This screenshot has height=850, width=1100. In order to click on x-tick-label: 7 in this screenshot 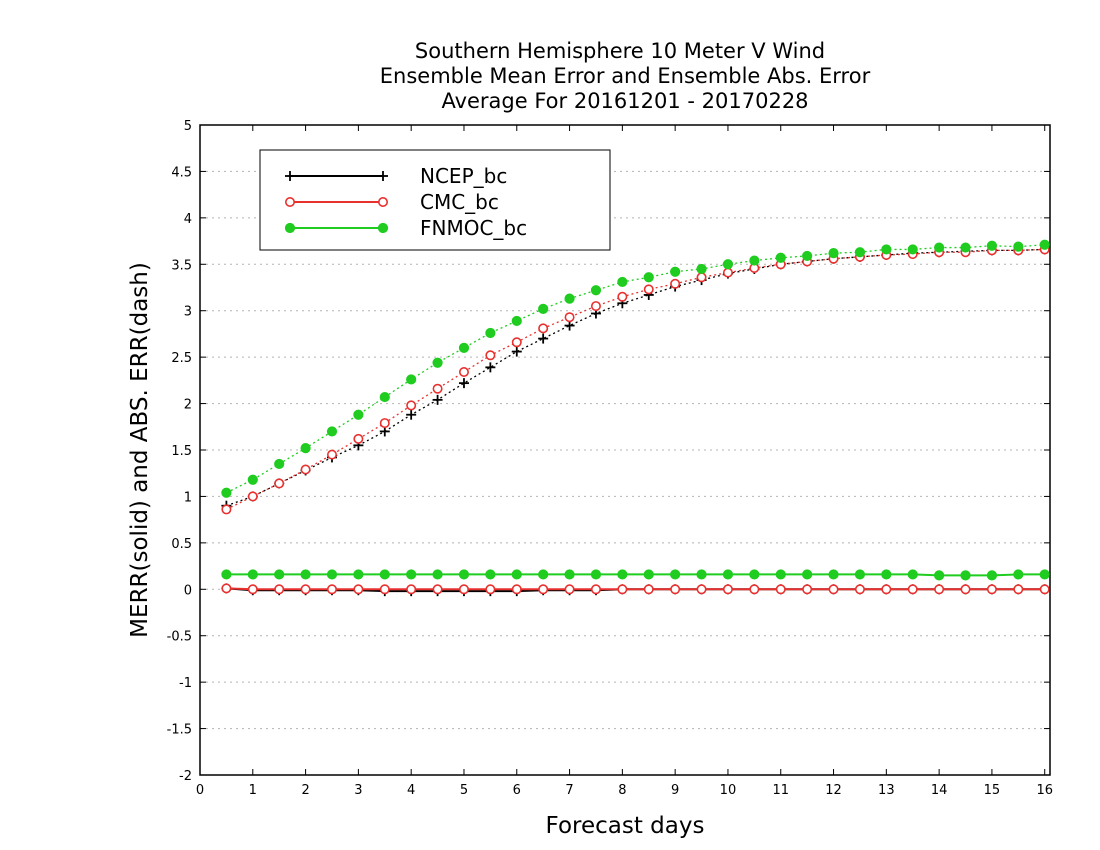, I will do `click(569, 790)`.